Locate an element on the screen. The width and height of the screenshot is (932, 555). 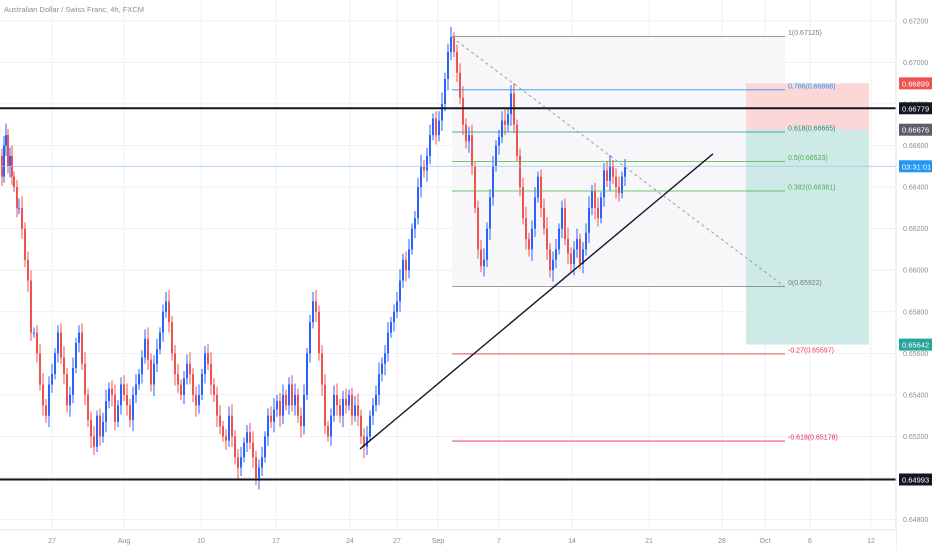
countdown-badge-label: 03:31:01 is located at coordinates (916, 166).